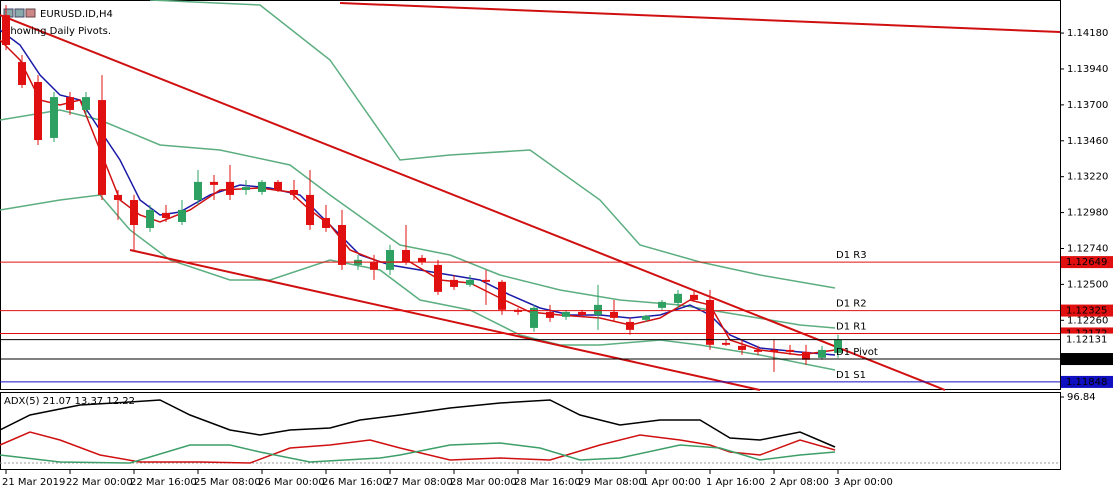 Image resolution: width=1114 pixels, height=495 pixels. Describe the element at coordinates (291, 482) in the screenshot. I see `x-tick-label: 26 Mar 00:00` at that location.